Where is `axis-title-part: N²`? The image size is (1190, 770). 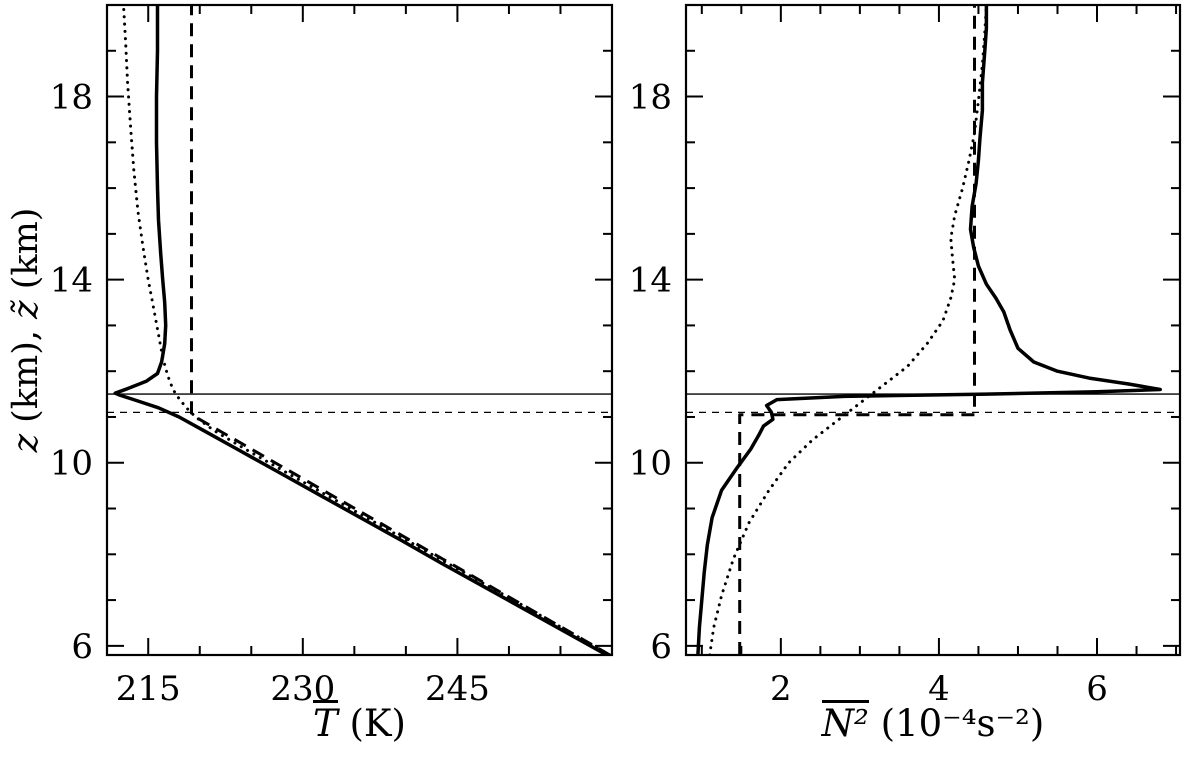 axis-title-part: N² is located at coordinates (845, 722).